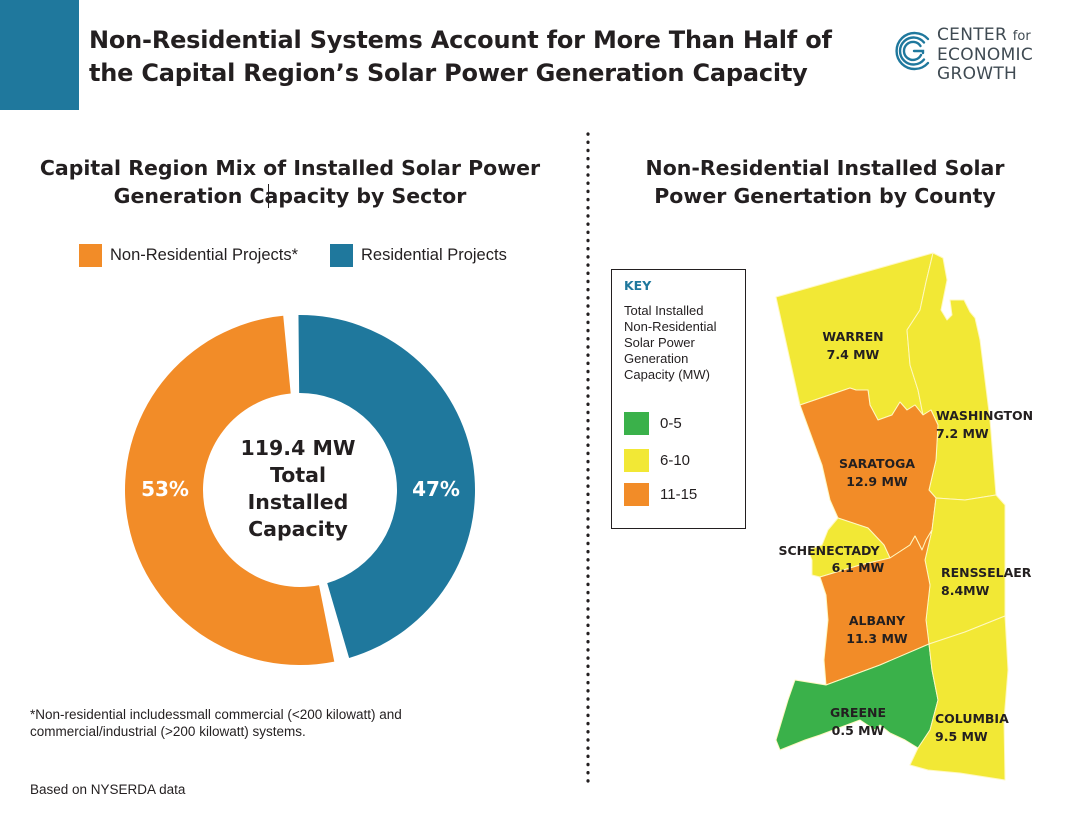 The image size is (1080, 833). Describe the element at coordinates (986, 572) in the screenshot. I see `county-label-rensselaer: RENSSELAER` at that location.